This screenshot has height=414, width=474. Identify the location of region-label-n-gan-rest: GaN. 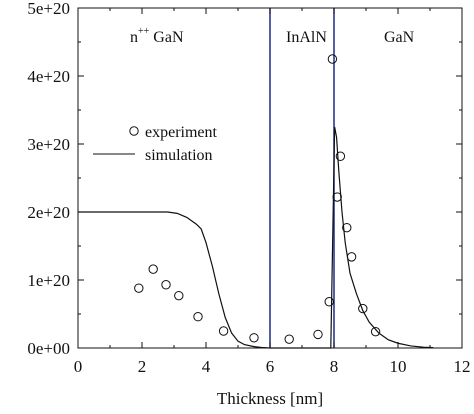
(166, 37).